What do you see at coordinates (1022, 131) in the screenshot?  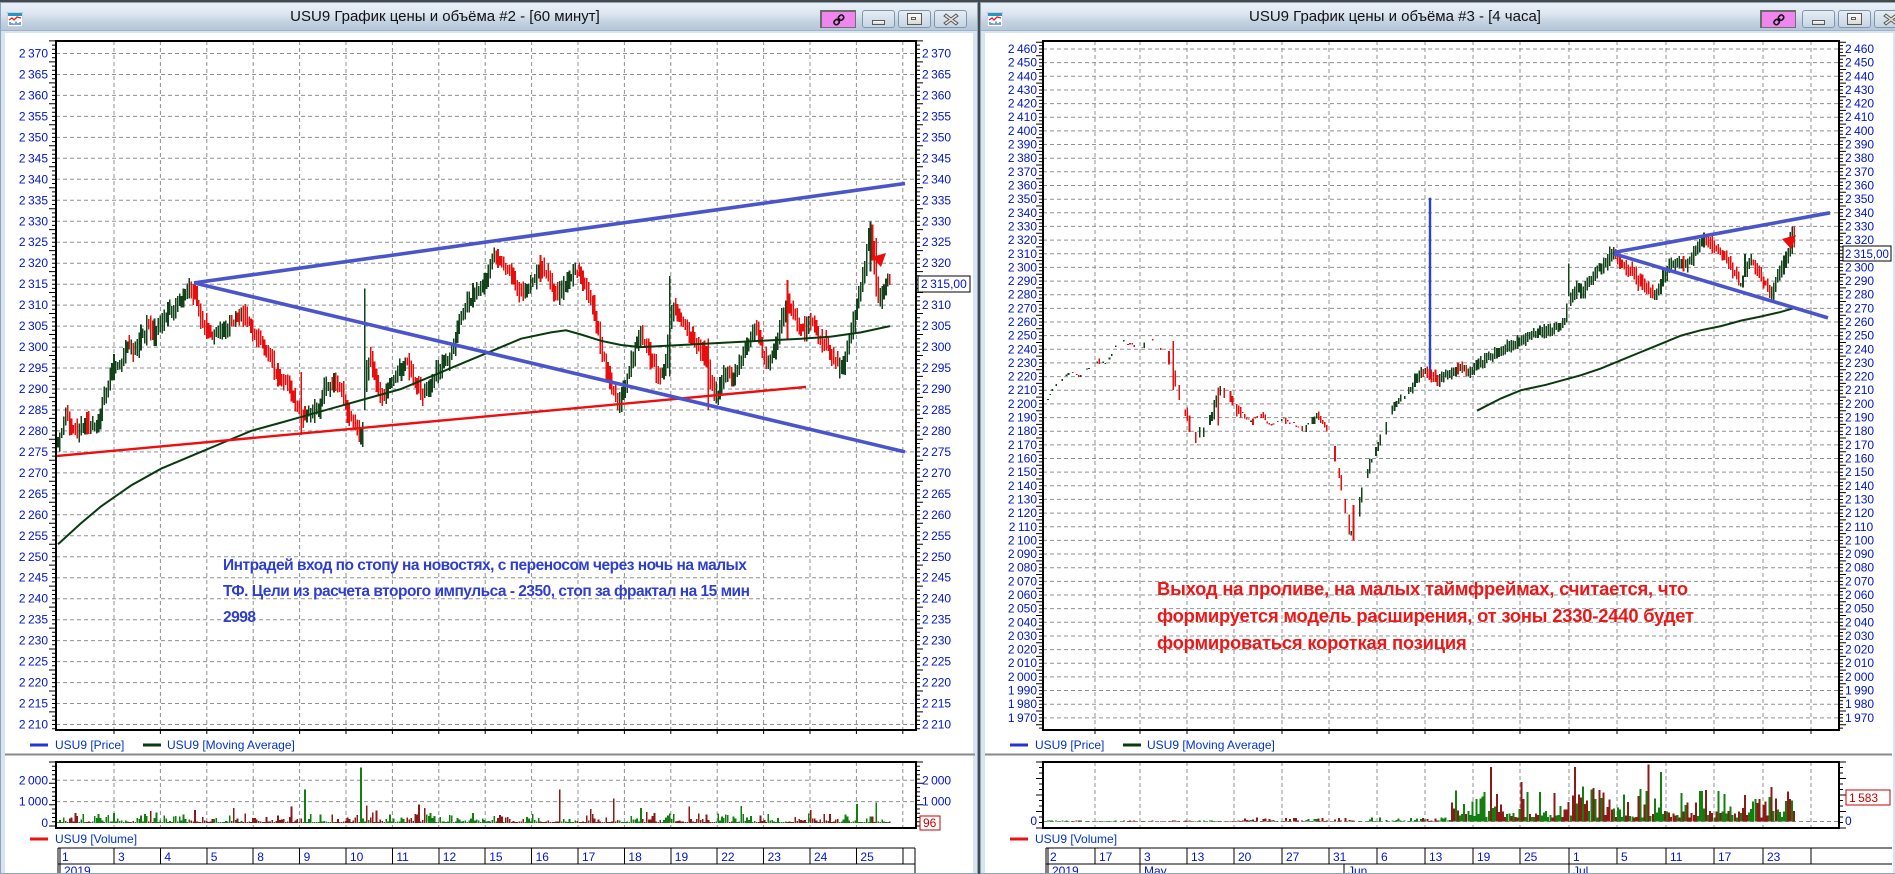 I see `svg-text: 2 400` at bounding box center [1022, 131].